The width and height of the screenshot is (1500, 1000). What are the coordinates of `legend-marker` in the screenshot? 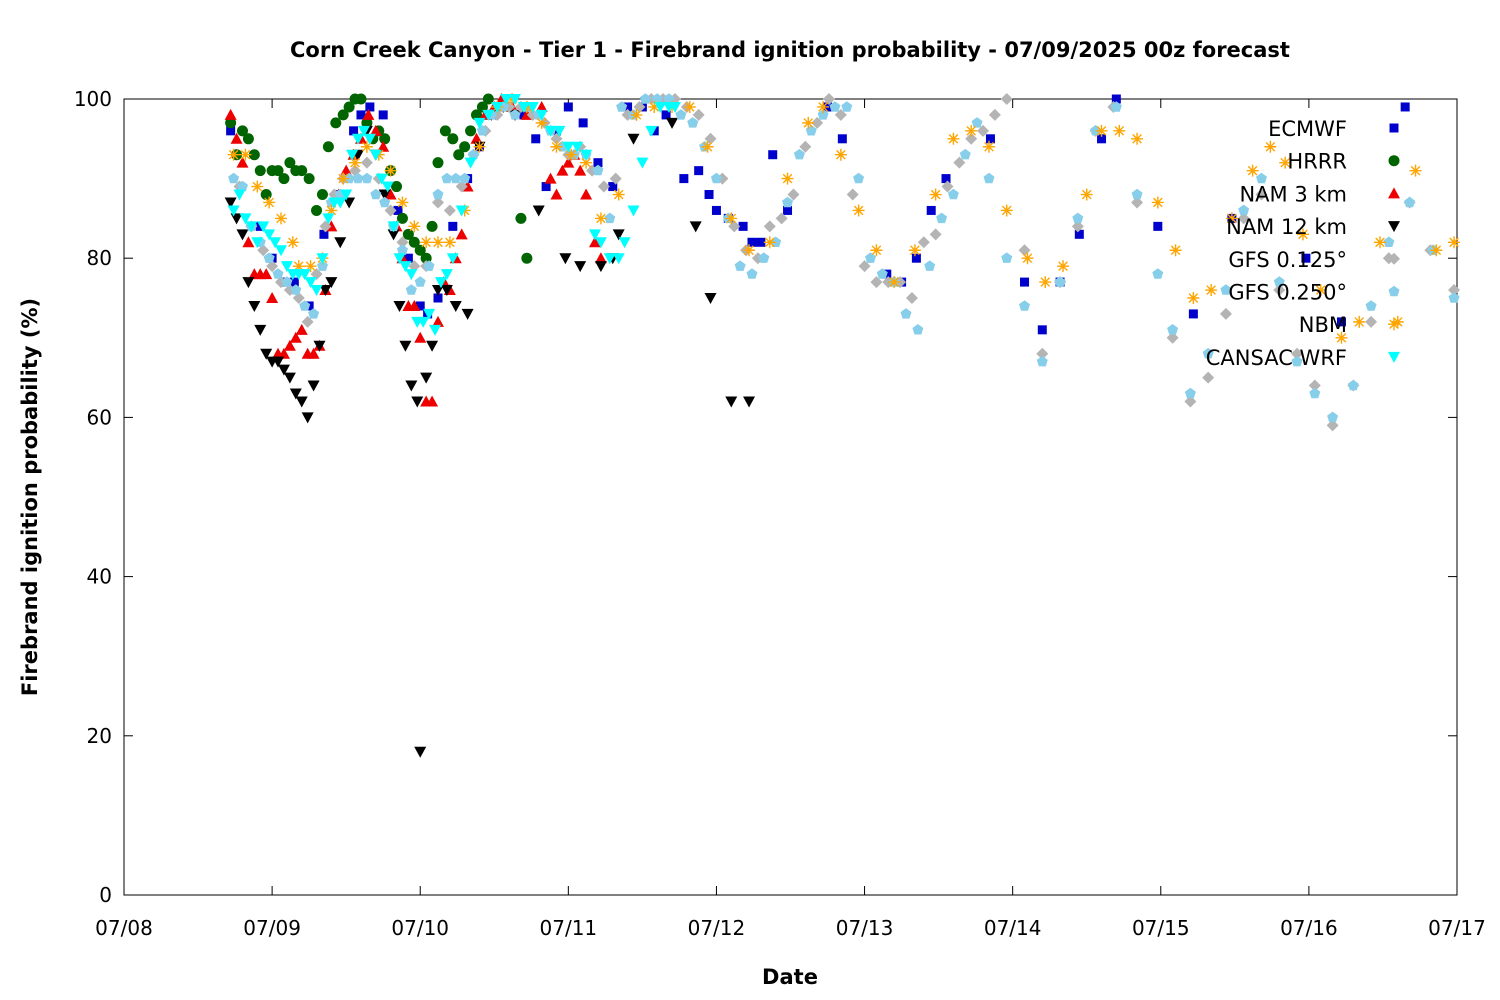 It's located at (1394, 357).